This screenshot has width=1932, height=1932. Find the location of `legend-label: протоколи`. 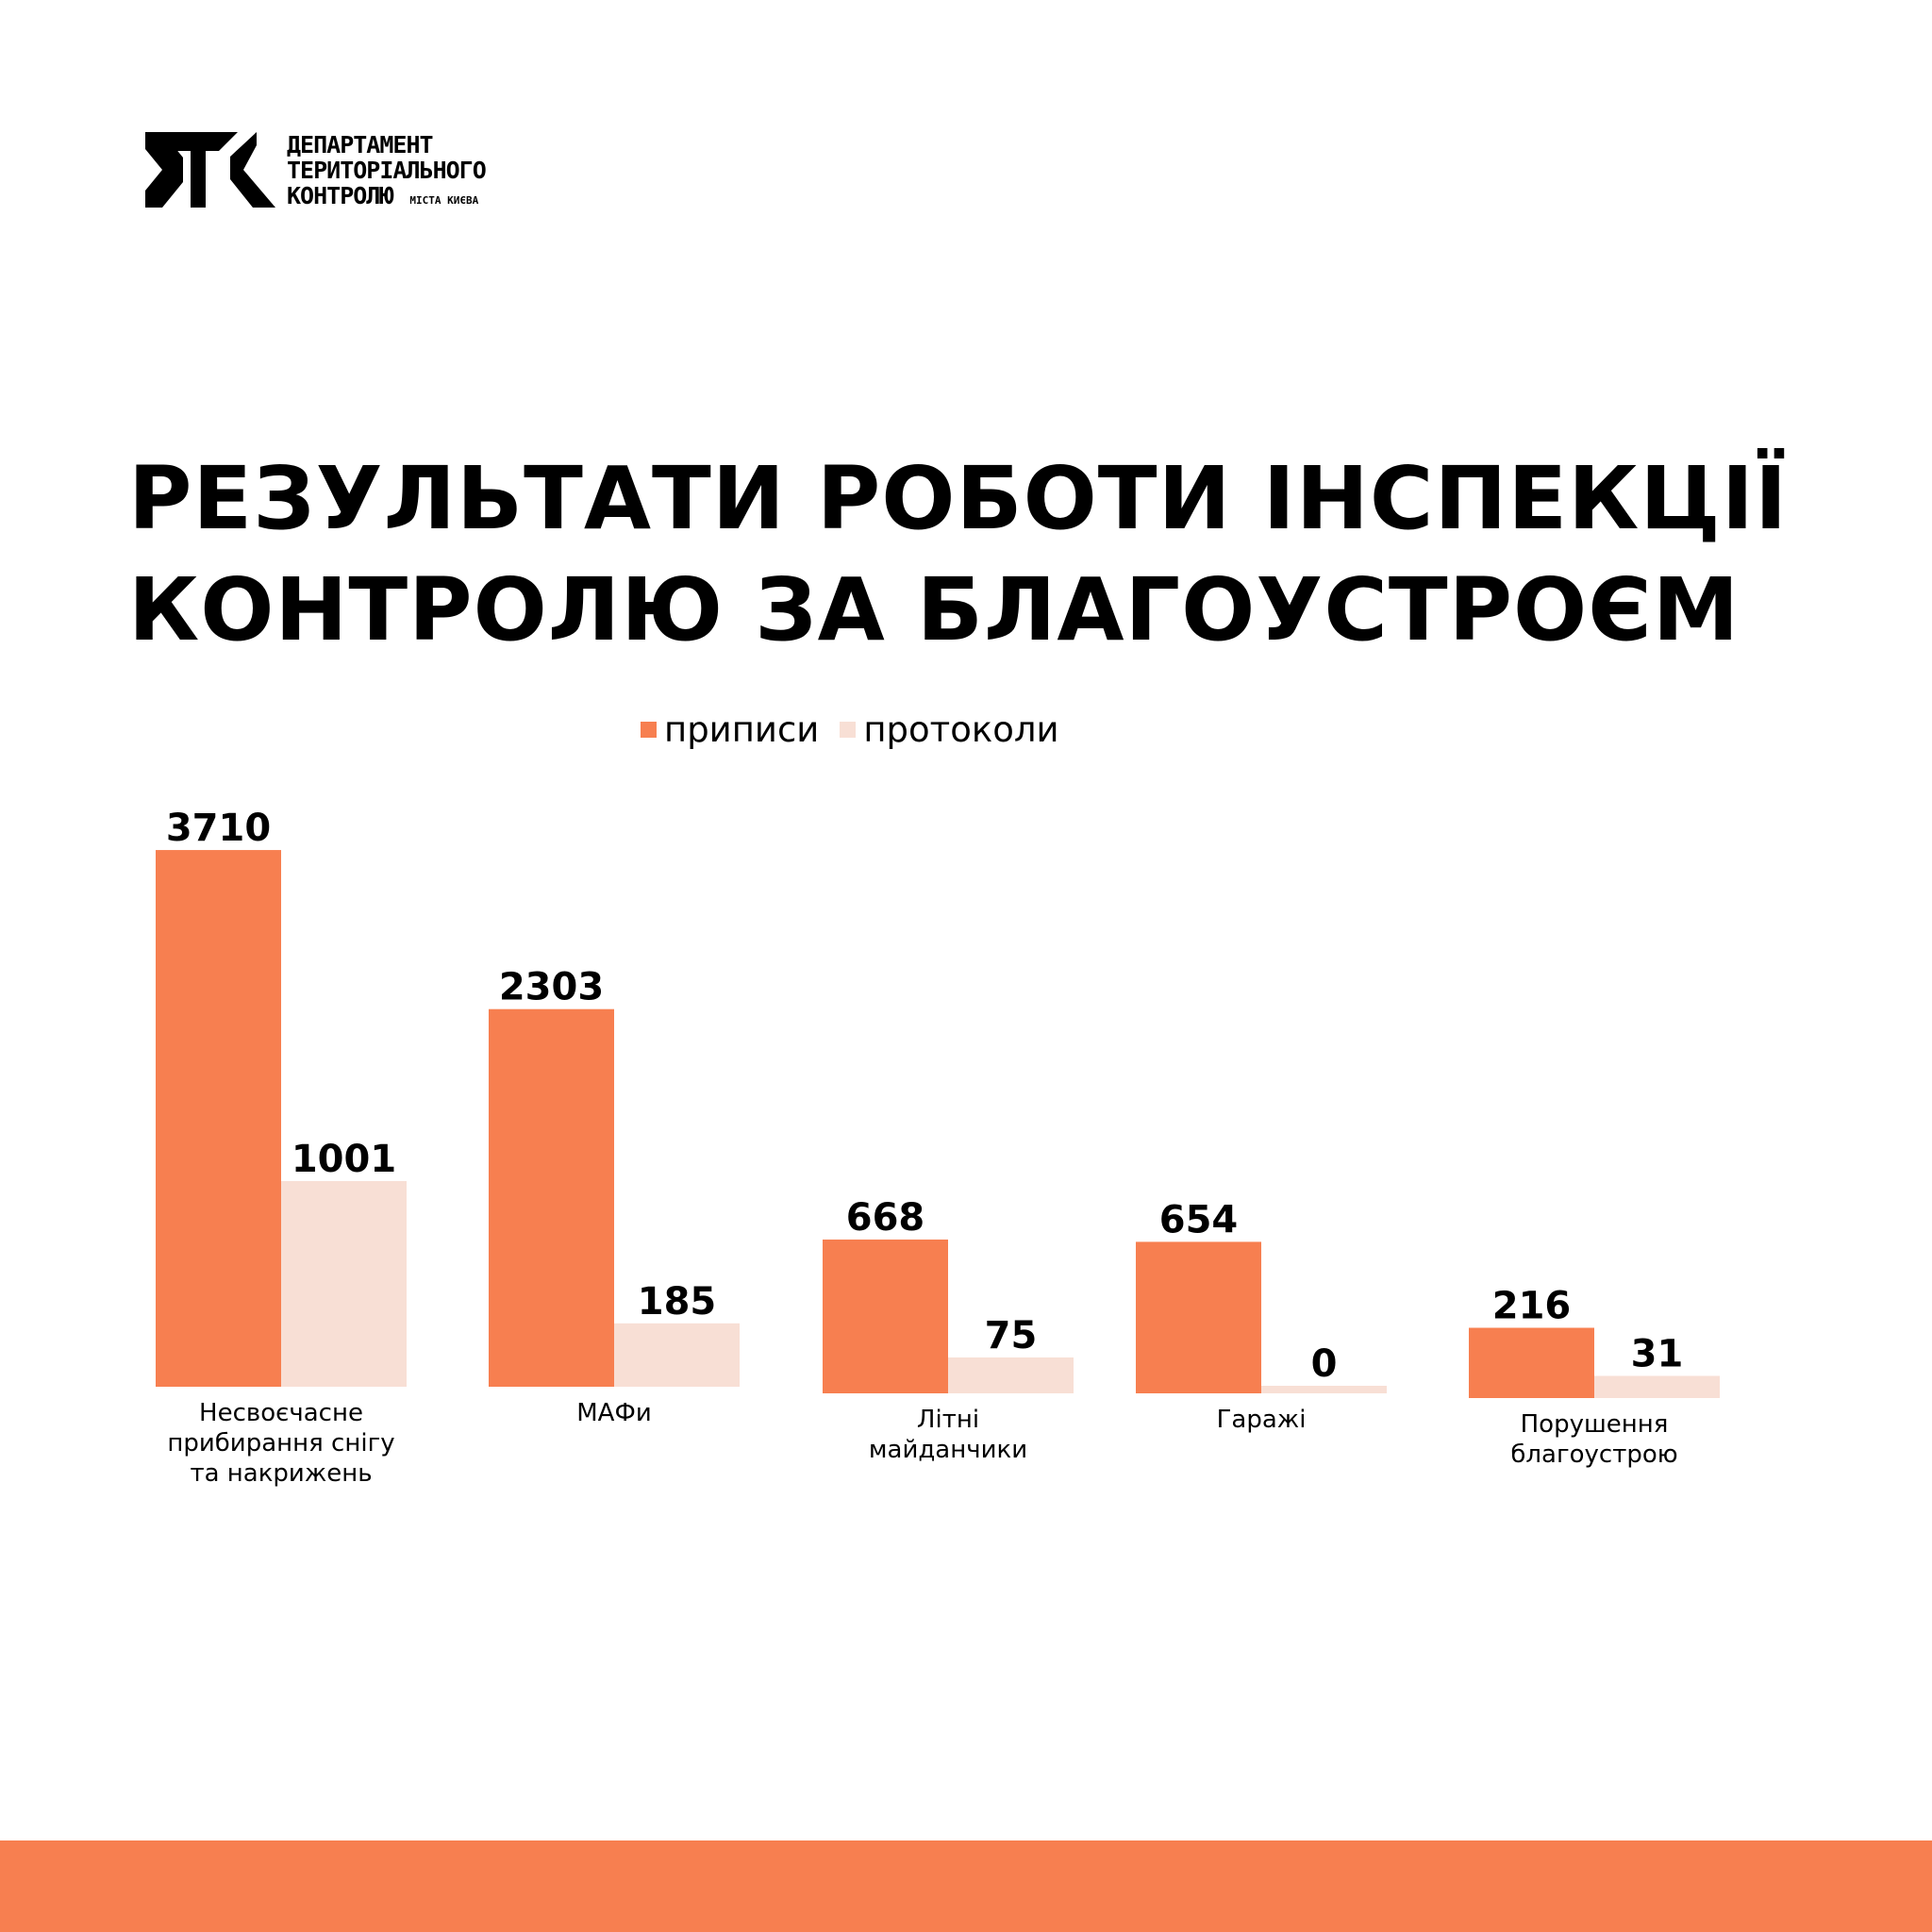

legend-label: протоколи is located at coordinates (961, 730).